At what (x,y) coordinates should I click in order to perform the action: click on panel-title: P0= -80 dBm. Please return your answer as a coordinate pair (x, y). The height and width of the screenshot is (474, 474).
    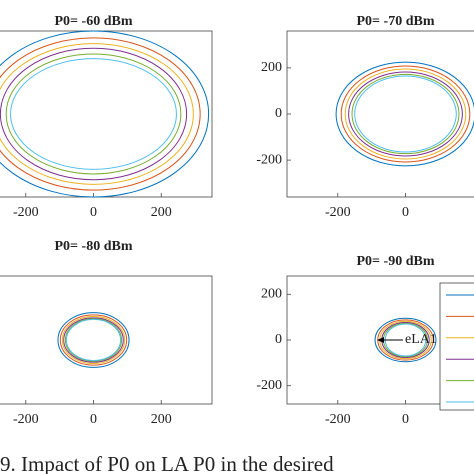
    Looking at the image, I should click on (94, 246).